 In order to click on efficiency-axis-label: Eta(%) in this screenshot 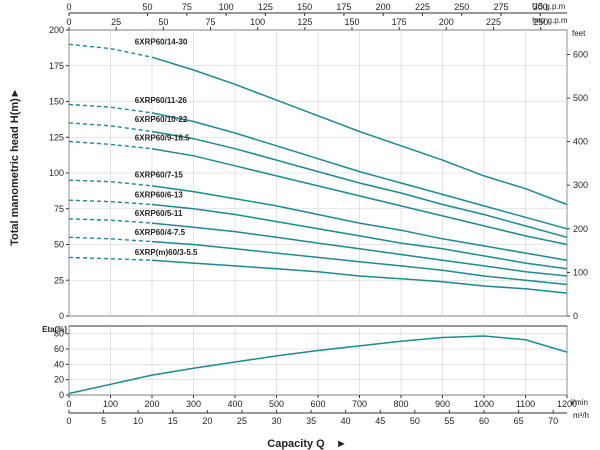, I will do `click(54, 329)`.